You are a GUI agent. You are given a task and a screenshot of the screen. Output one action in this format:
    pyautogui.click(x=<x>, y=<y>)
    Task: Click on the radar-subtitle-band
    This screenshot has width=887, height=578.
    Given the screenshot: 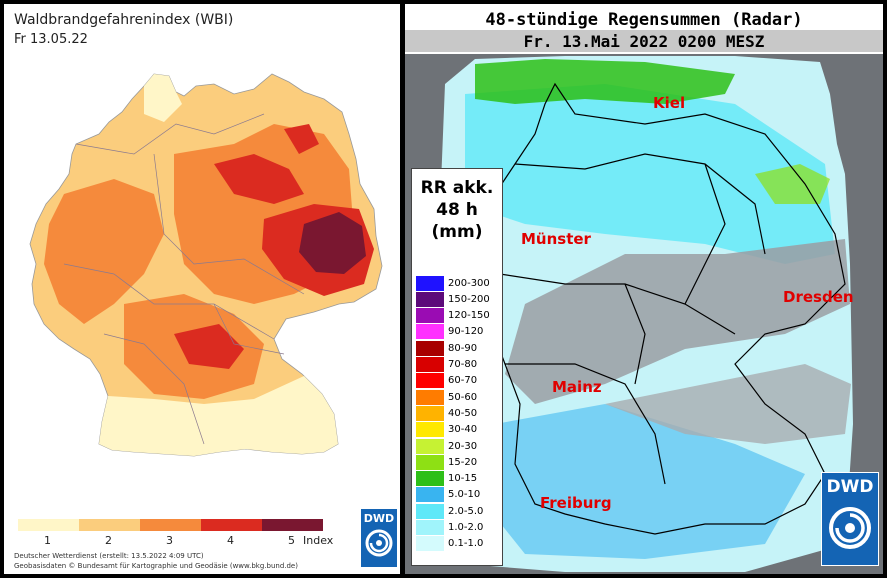 What is the action you would take?
    pyautogui.click(x=644, y=41)
    